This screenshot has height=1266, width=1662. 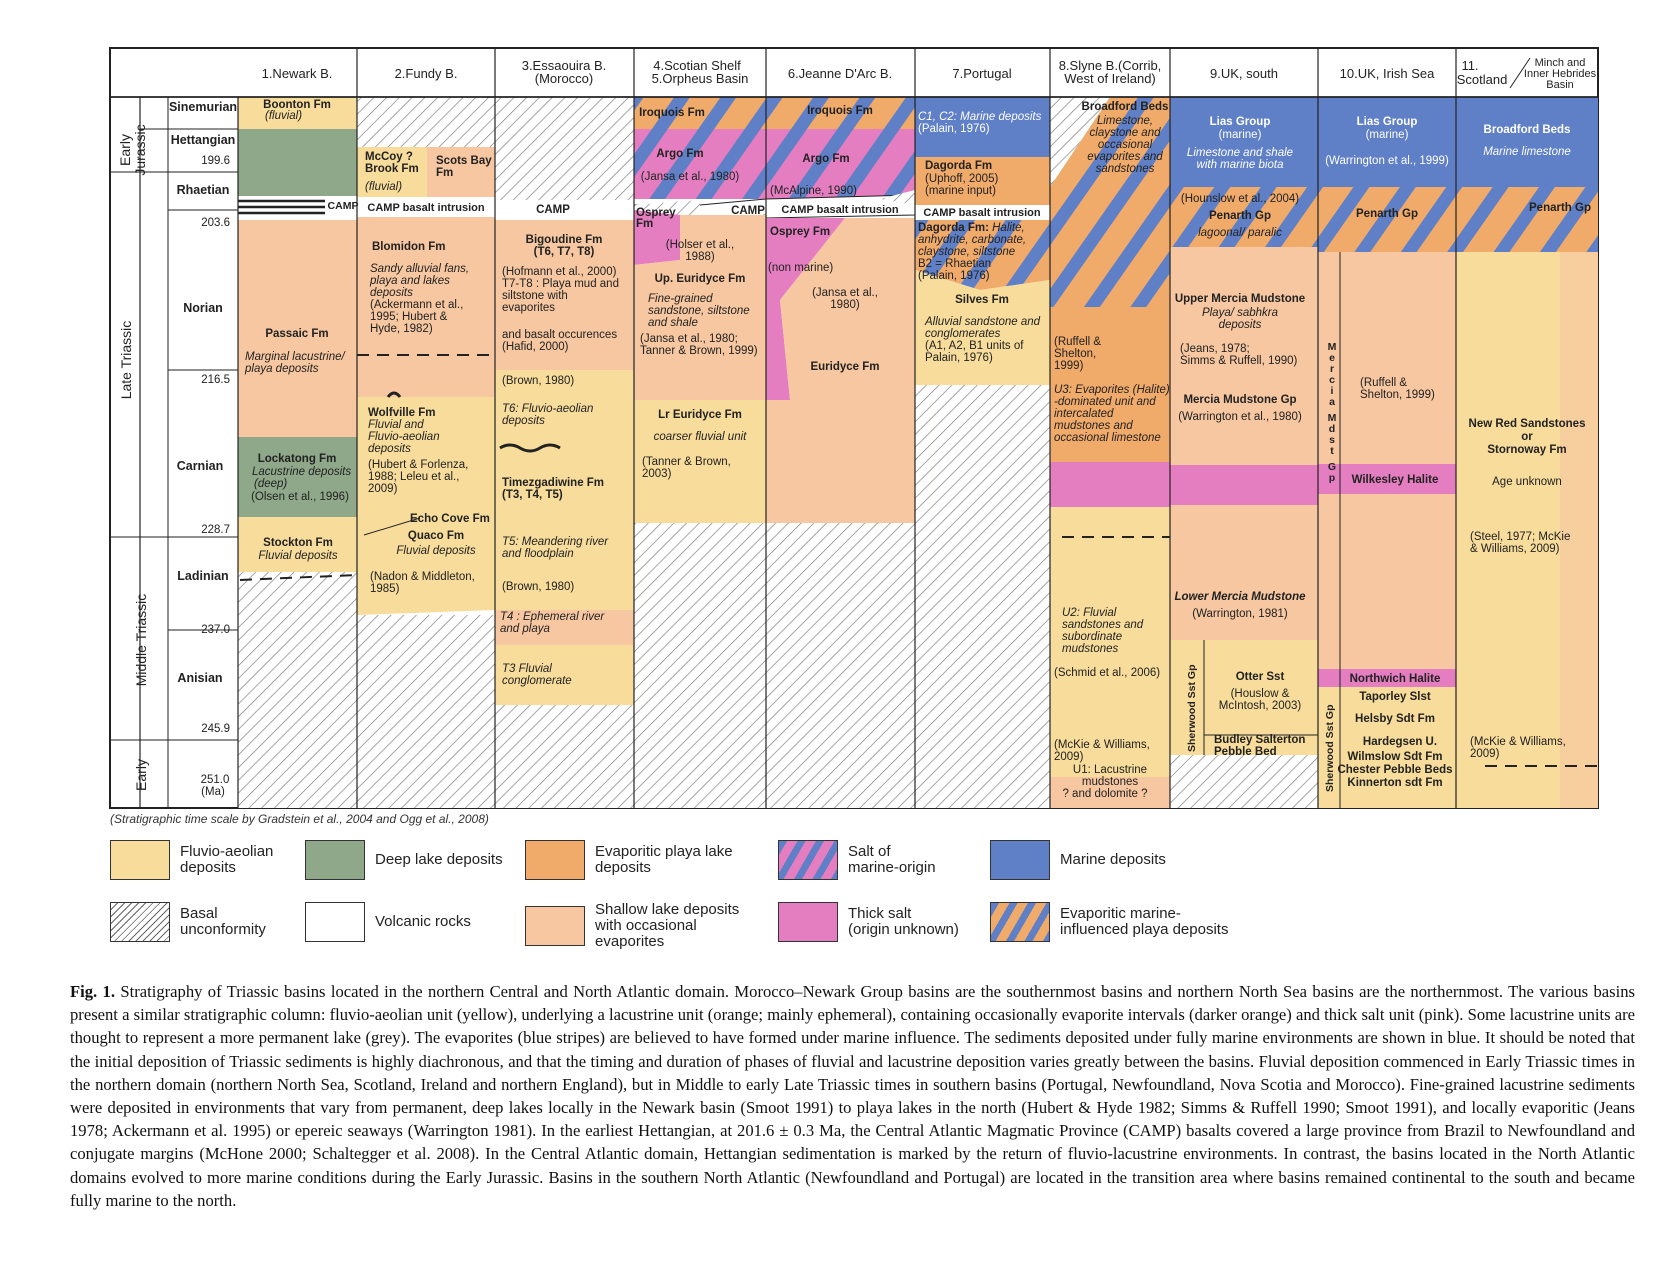 What do you see at coordinates (215, 380) in the screenshot?
I see `age-216-5: 216.5` at bounding box center [215, 380].